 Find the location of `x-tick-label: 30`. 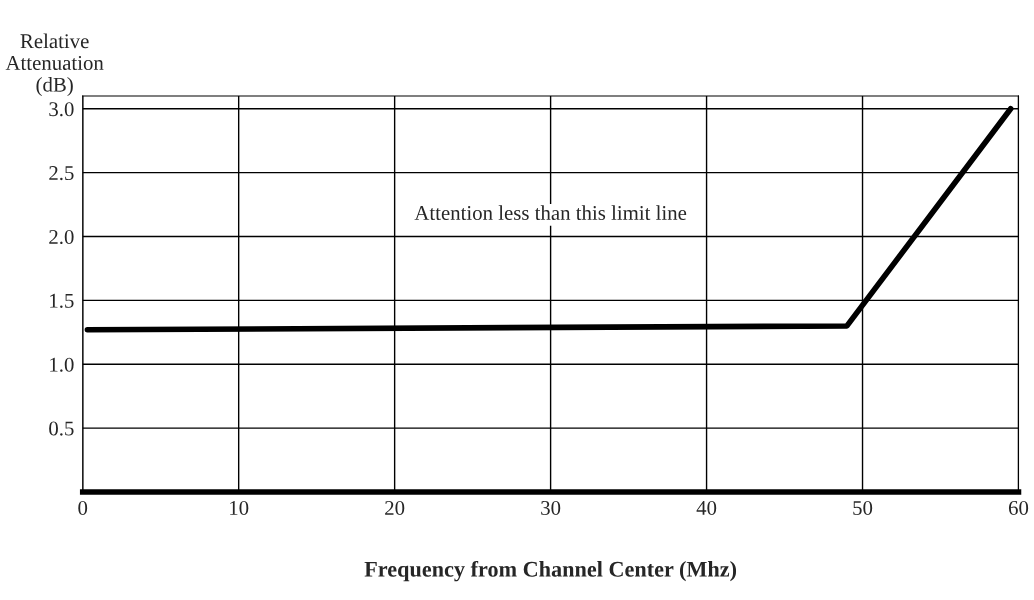

x-tick-label: 30 is located at coordinates (551, 507).